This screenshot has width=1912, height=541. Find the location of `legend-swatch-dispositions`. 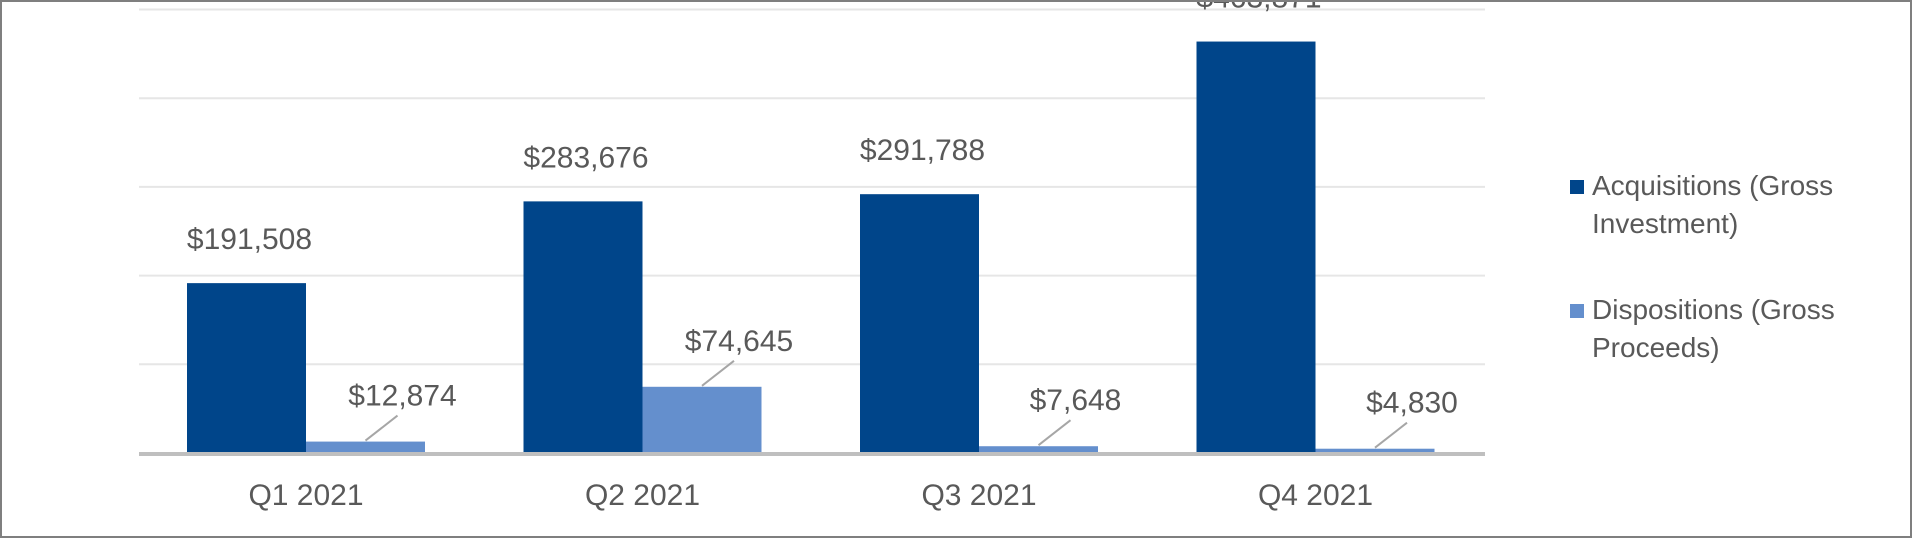

legend-swatch-dispositions is located at coordinates (1577, 311).